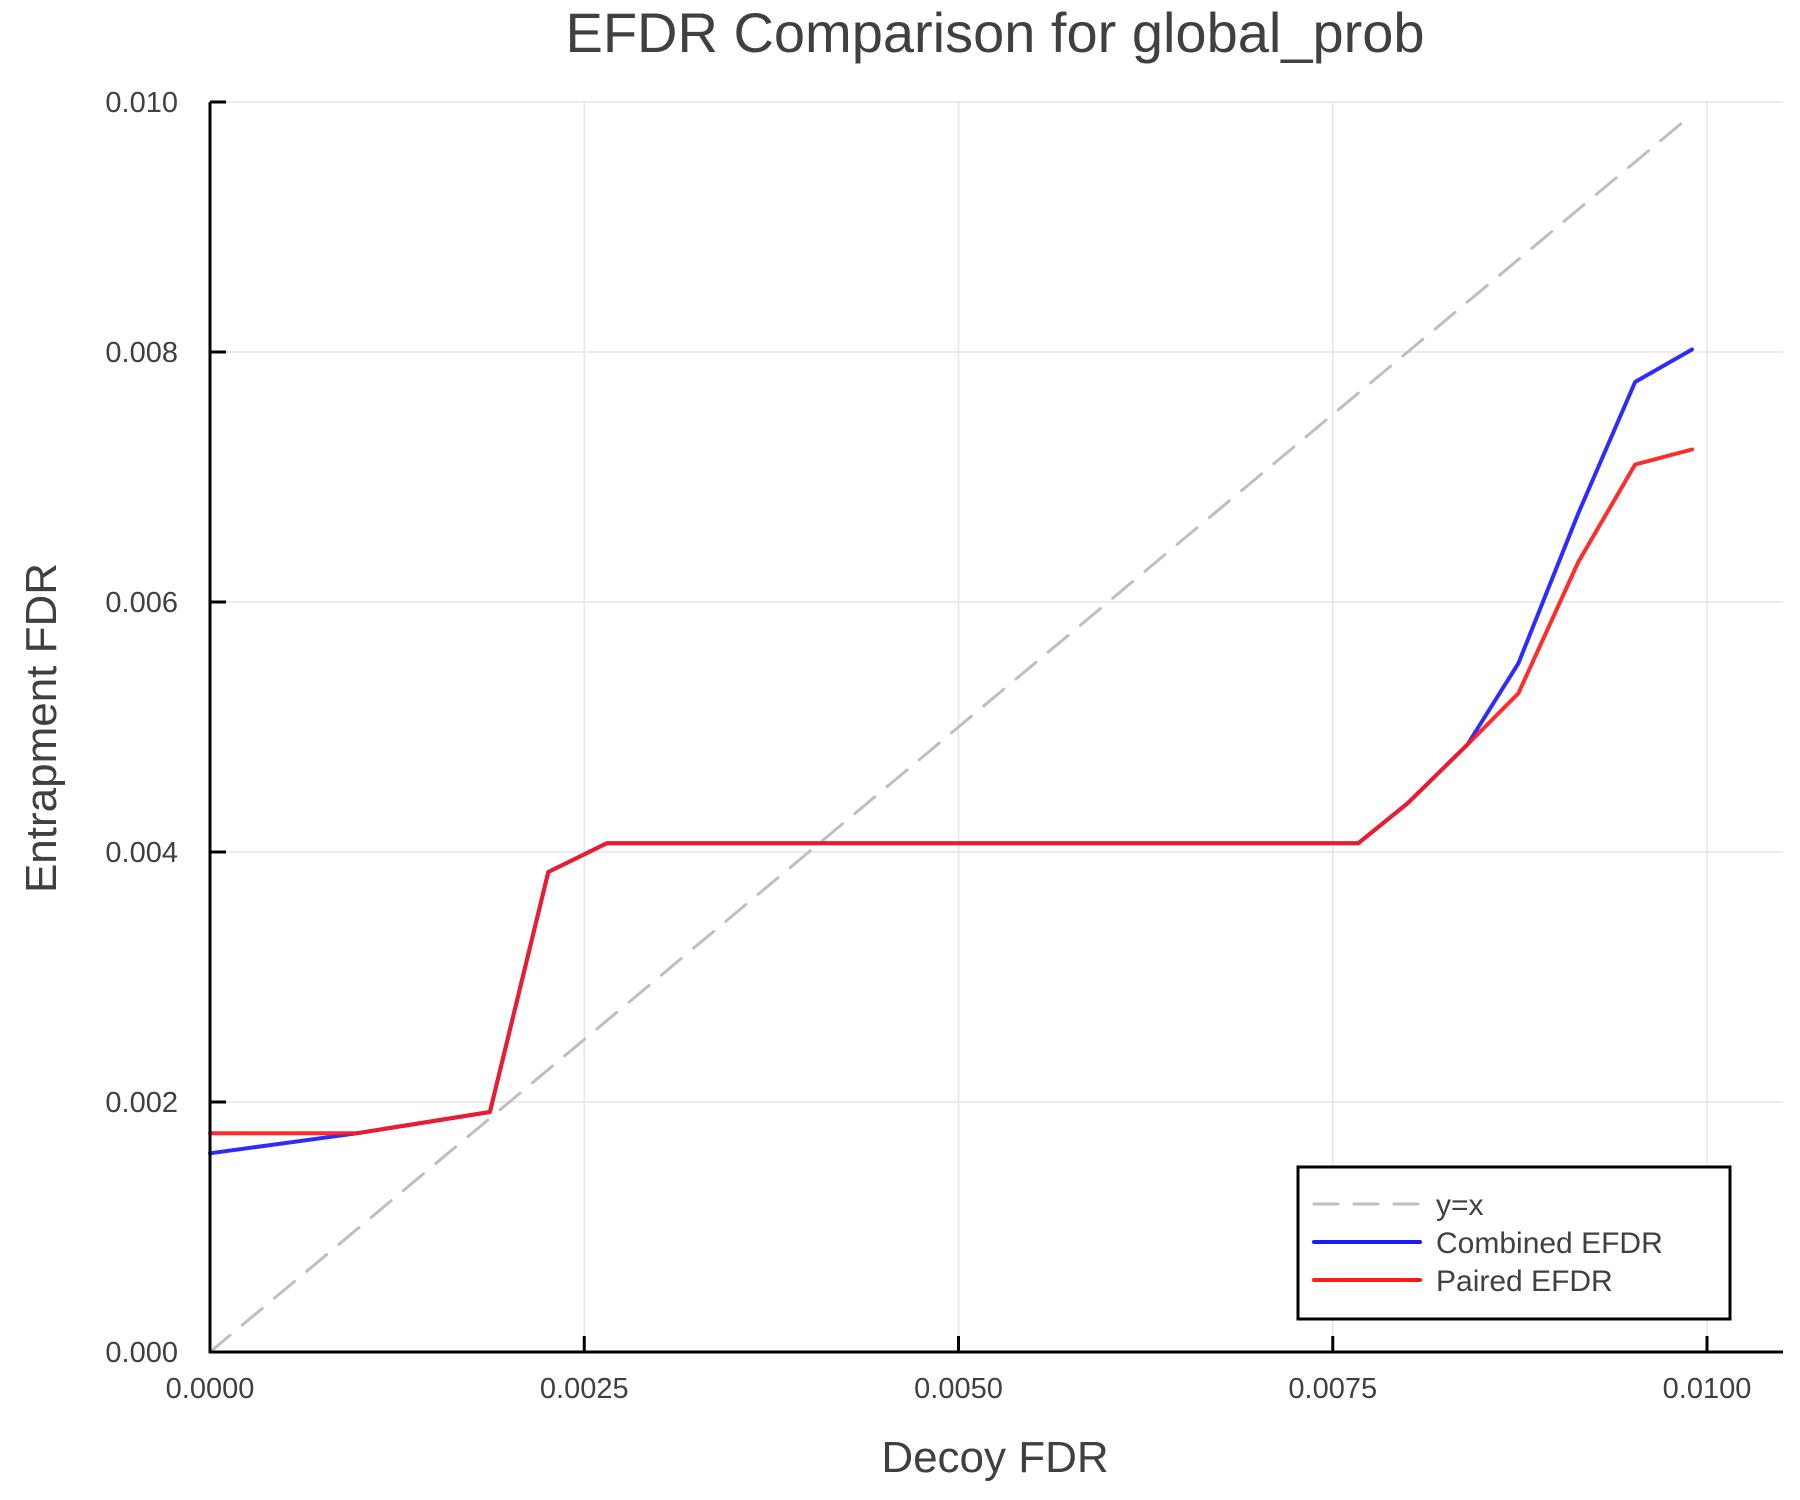 The height and width of the screenshot is (1500, 1800). Describe the element at coordinates (958, 1389) in the screenshot. I see `x-tick-label: 0.0050` at that location.